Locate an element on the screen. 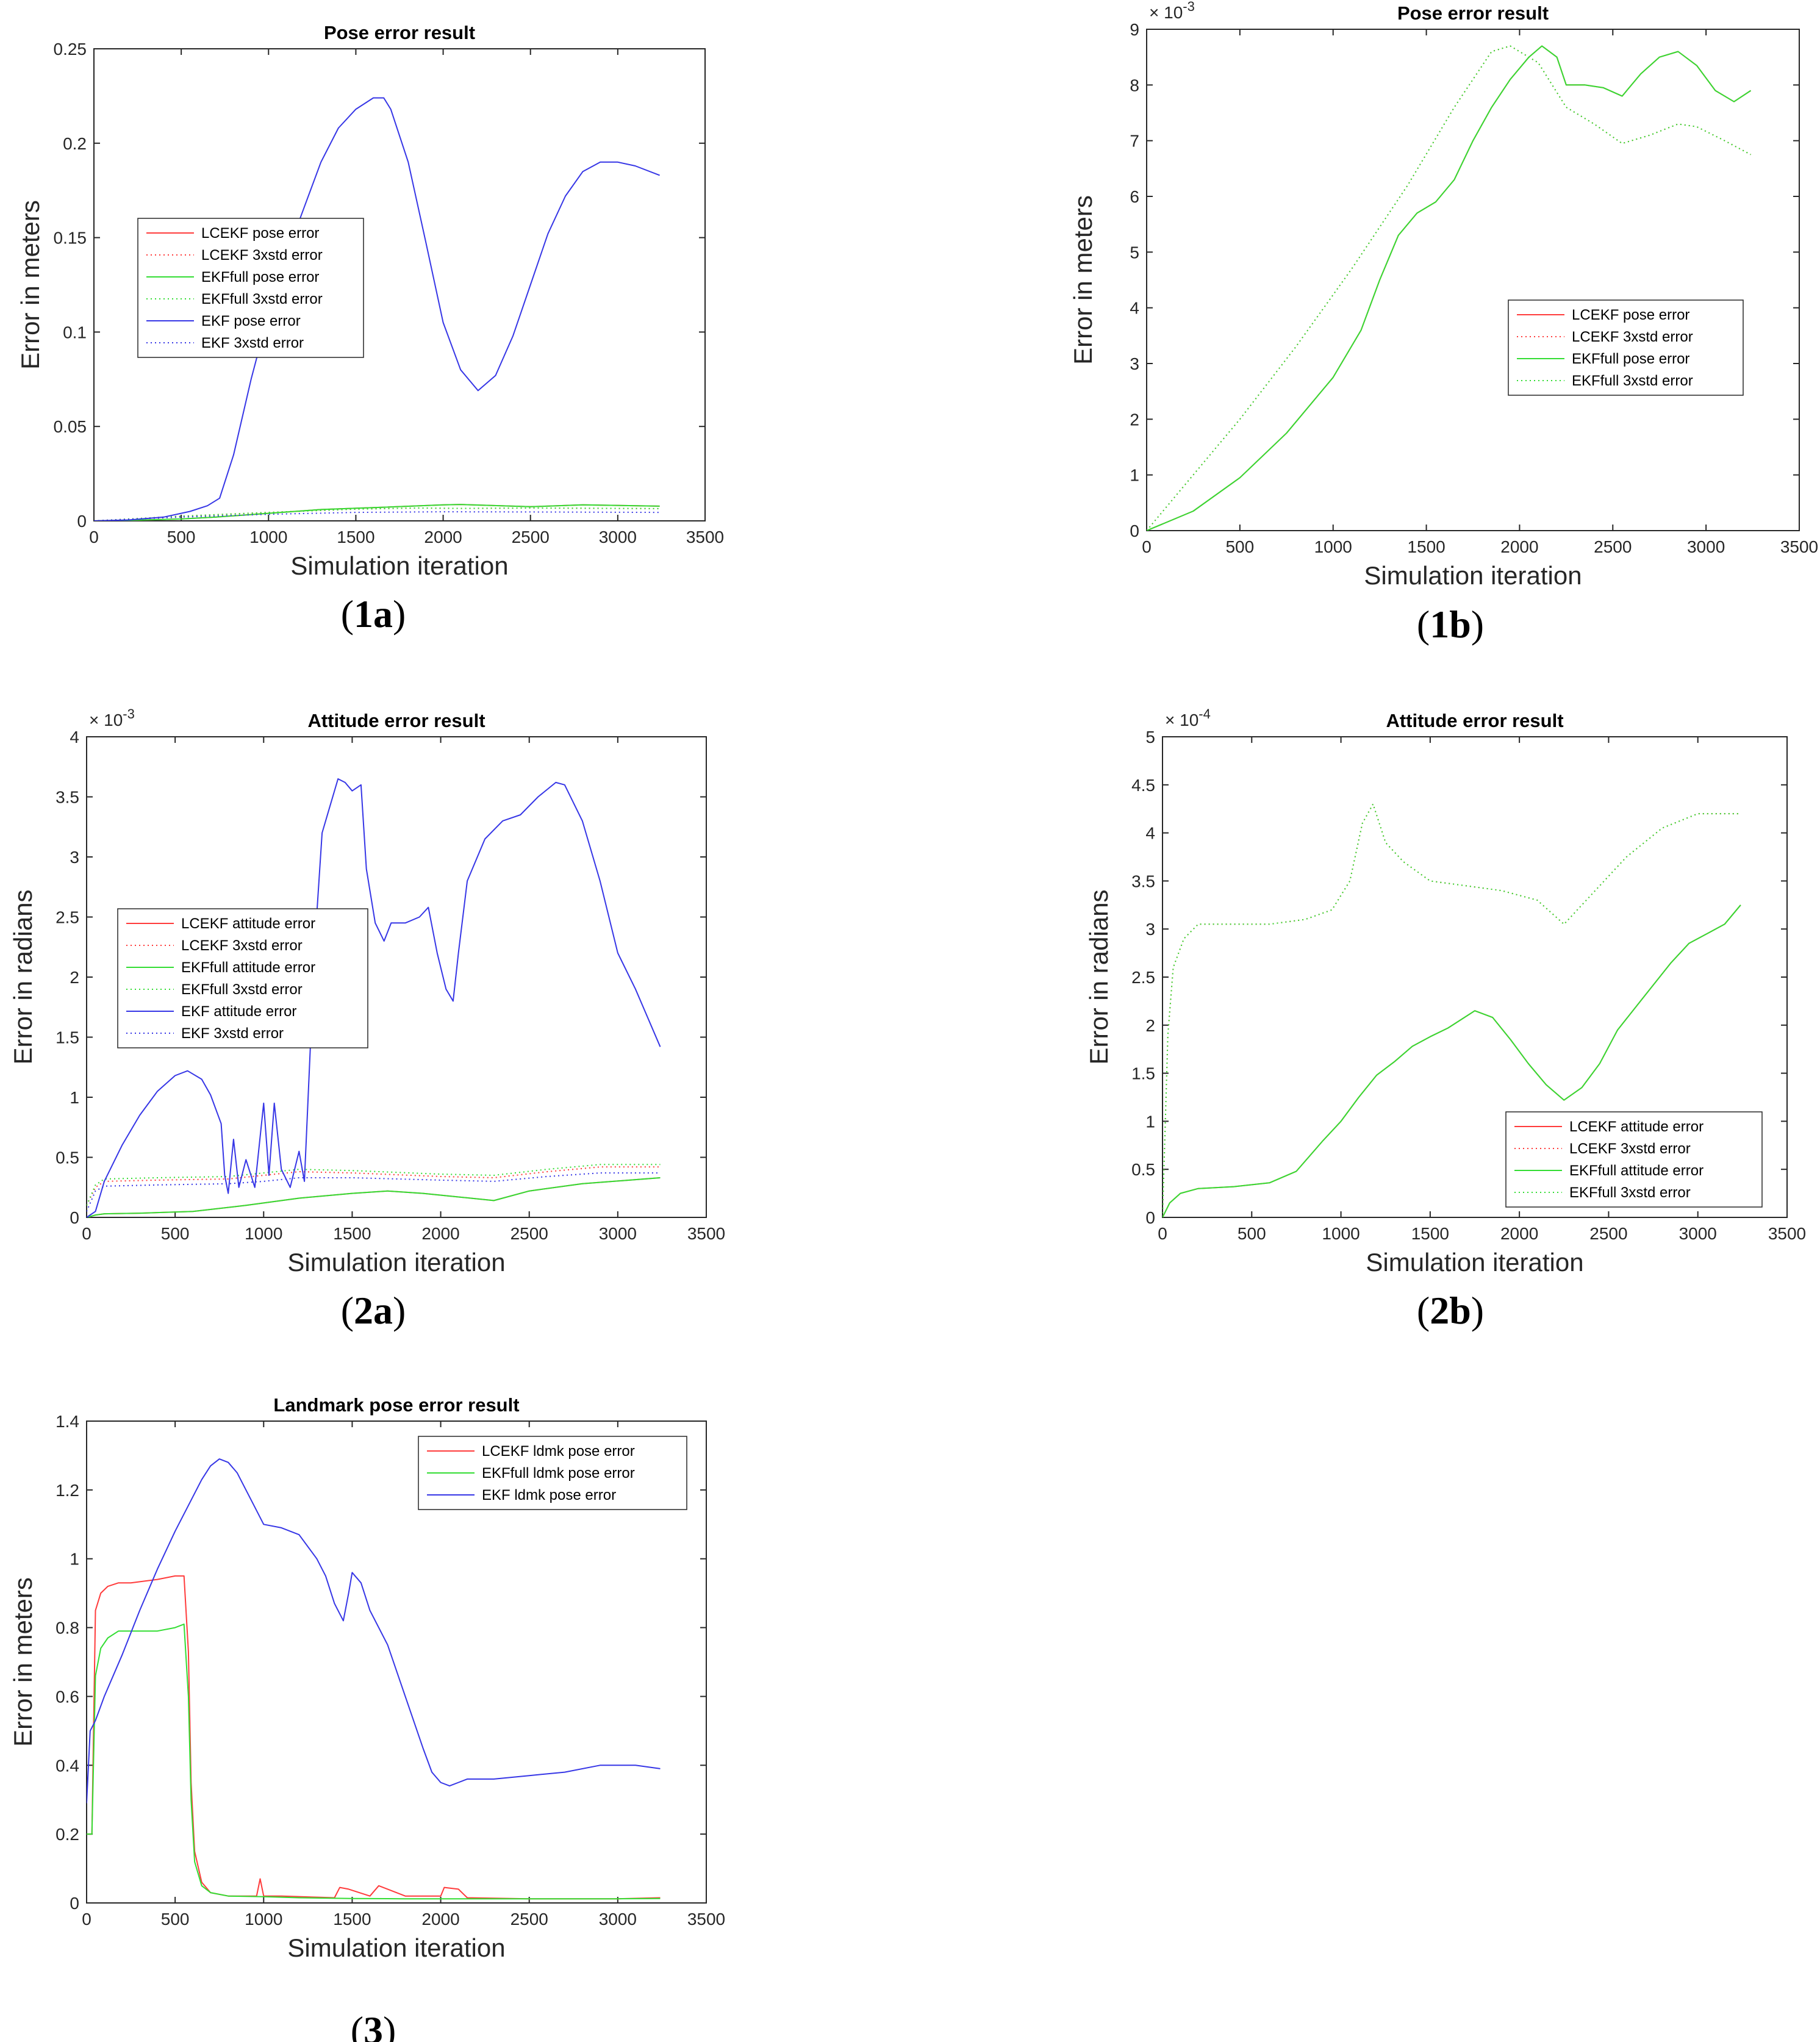 Image resolution: width=1820 pixels, height=2042 pixels. figure-caption: (2a) is located at coordinates (373, 1310).